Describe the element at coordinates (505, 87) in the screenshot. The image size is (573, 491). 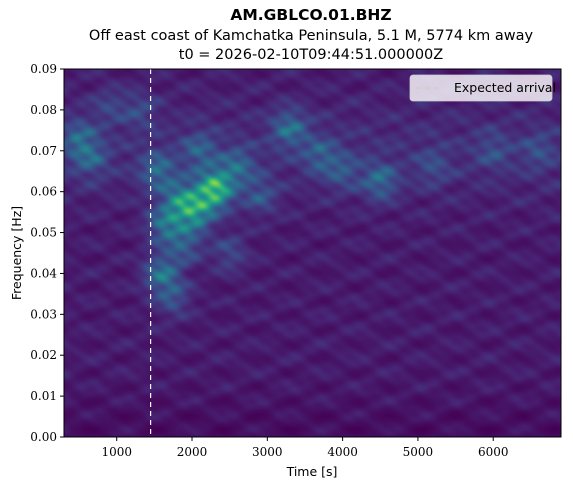
I see `legend-label: Expected arrival` at that location.